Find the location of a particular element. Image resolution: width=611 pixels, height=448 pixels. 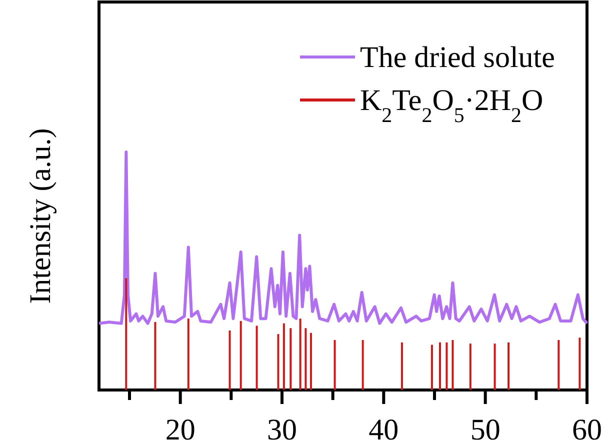

y-axis-title: Intensity (a.u.) is located at coordinates (40, 216).